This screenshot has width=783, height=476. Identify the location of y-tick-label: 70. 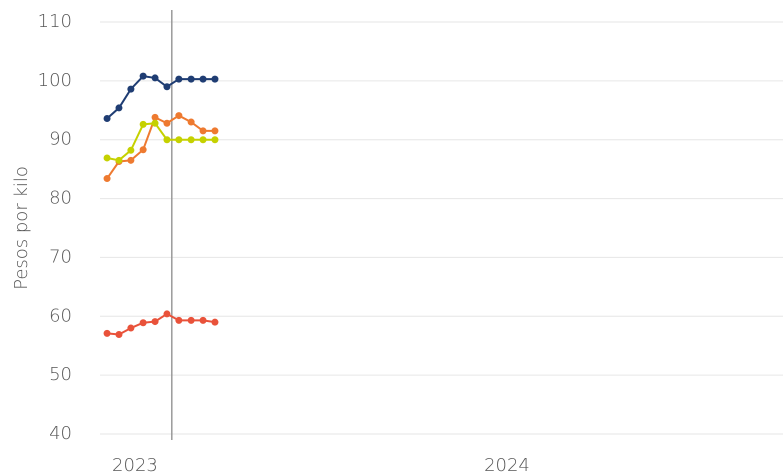
(60, 256).